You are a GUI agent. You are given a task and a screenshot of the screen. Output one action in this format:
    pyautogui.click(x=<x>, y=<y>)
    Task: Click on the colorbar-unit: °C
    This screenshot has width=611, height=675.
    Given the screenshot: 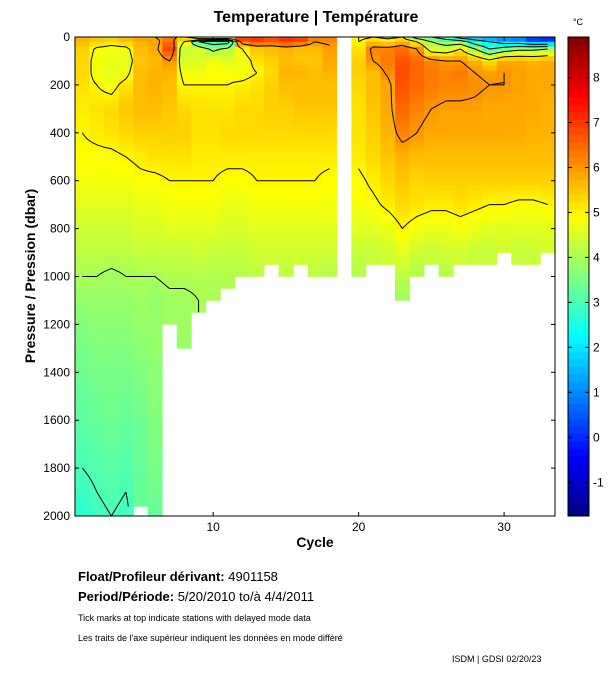 What is the action you would take?
    pyautogui.click(x=578, y=22)
    